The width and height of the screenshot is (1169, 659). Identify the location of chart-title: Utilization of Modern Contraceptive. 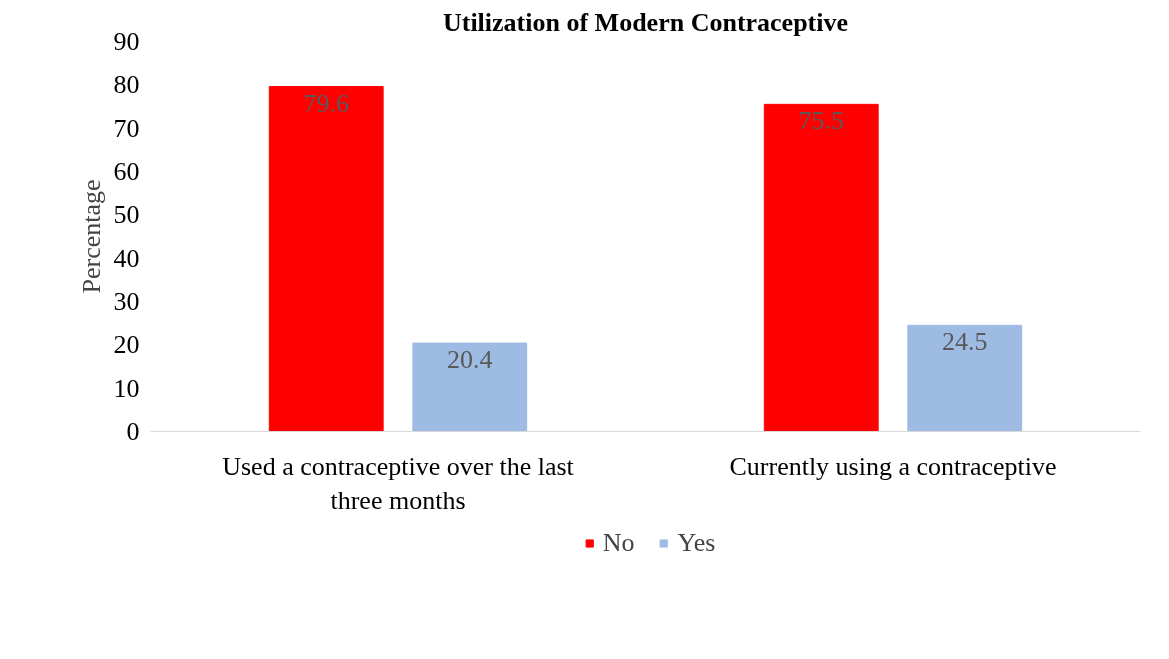
(645, 22).